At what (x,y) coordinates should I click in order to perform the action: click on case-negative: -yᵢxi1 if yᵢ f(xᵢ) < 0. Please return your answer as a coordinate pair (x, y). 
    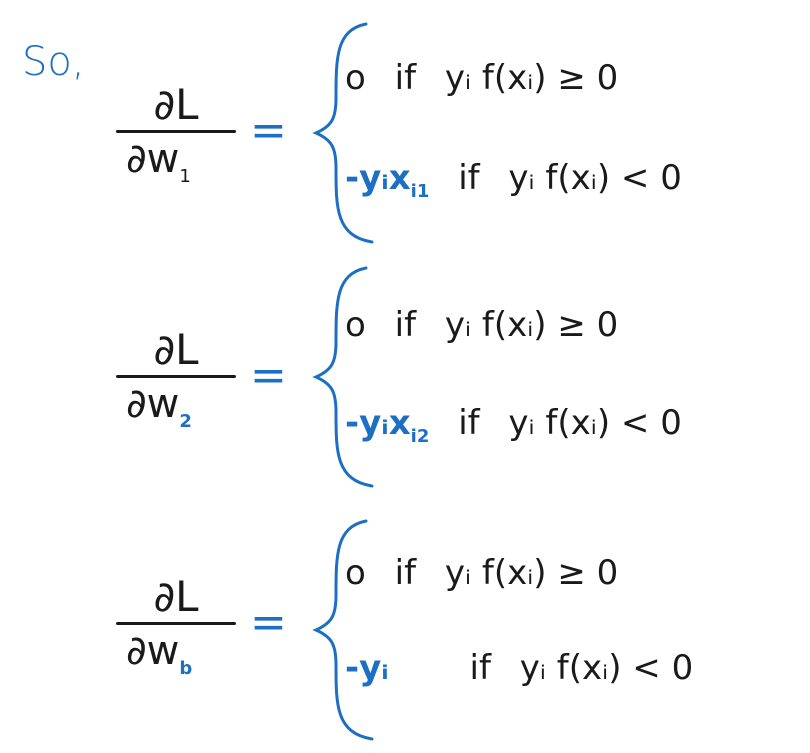
    Looking at the image, I should click on (513, 180).